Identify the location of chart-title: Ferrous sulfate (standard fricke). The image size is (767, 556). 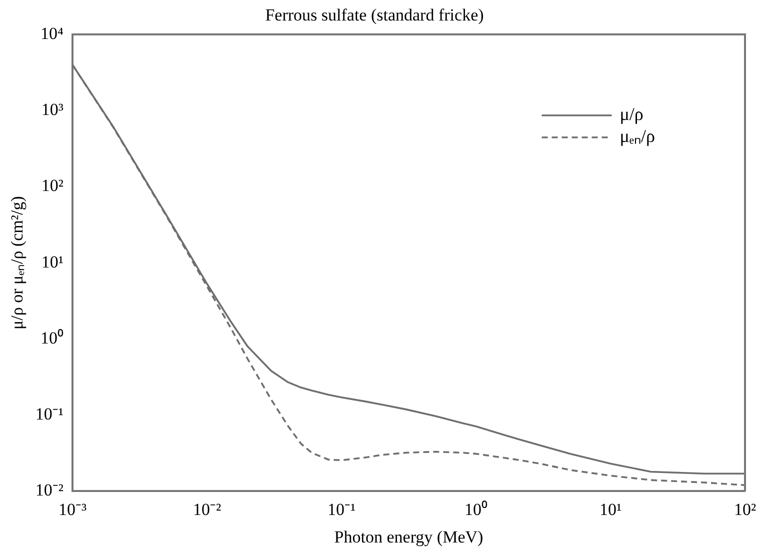
(374, 15).